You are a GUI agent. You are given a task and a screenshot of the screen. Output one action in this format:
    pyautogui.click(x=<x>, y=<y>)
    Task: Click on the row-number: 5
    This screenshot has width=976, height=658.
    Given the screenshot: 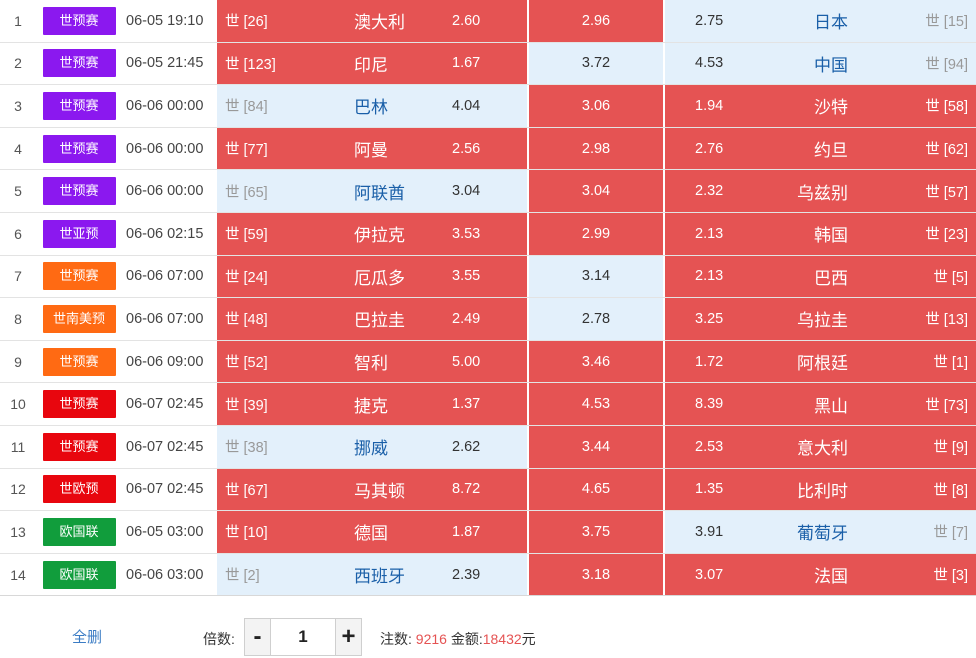 What is the action you would take?
    pyautogui.click(x=18, y=191)
    